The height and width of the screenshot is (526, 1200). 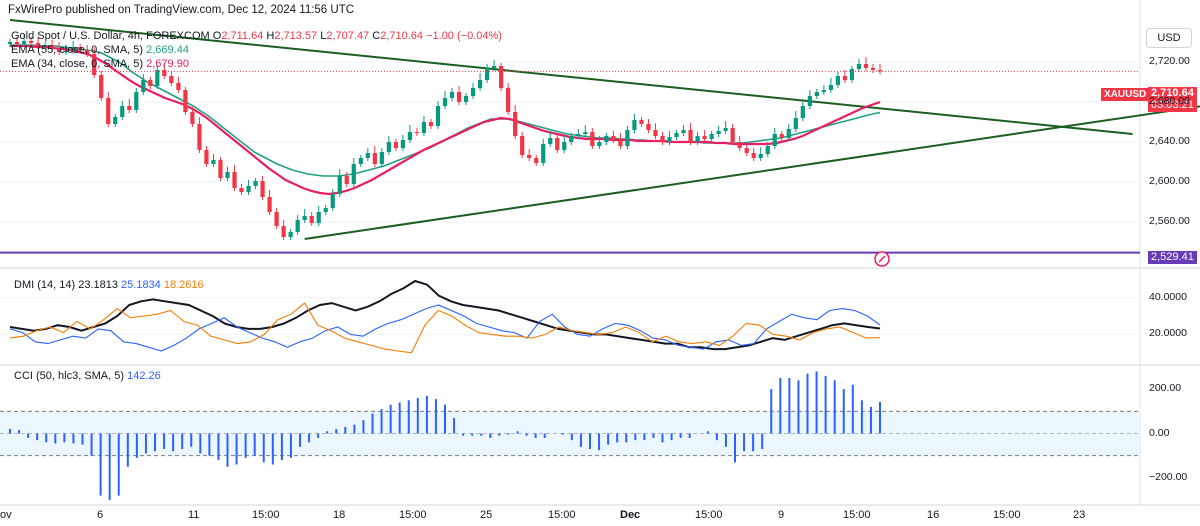 I want to click on last-price-badge: 2,710.64, so click(x=1172, y=93).